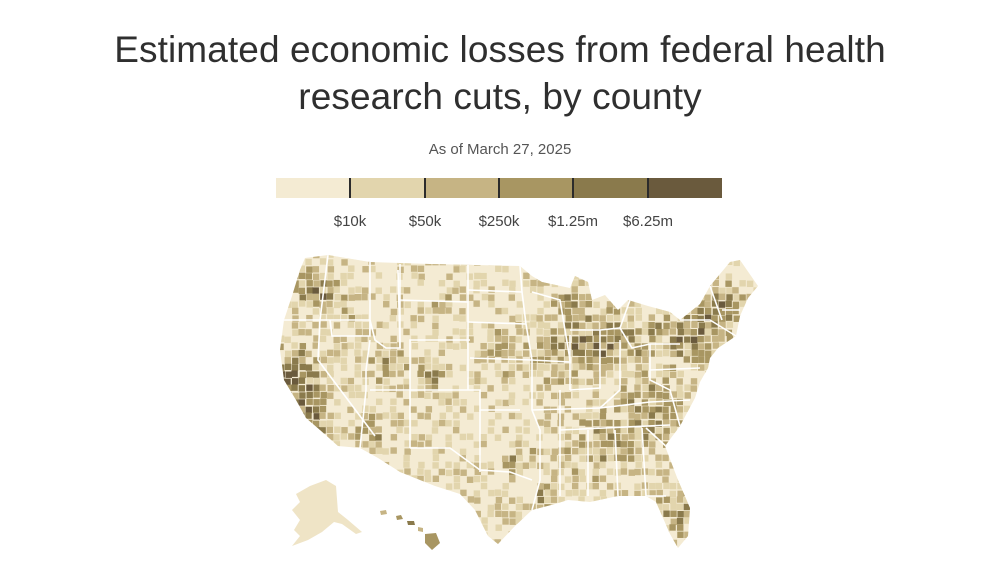 The image size is (1000, 562). Describe the element at coordinates (500, 149) in the screenshot. I see `chart-subtitle: As of March 27, 2025` at that location.